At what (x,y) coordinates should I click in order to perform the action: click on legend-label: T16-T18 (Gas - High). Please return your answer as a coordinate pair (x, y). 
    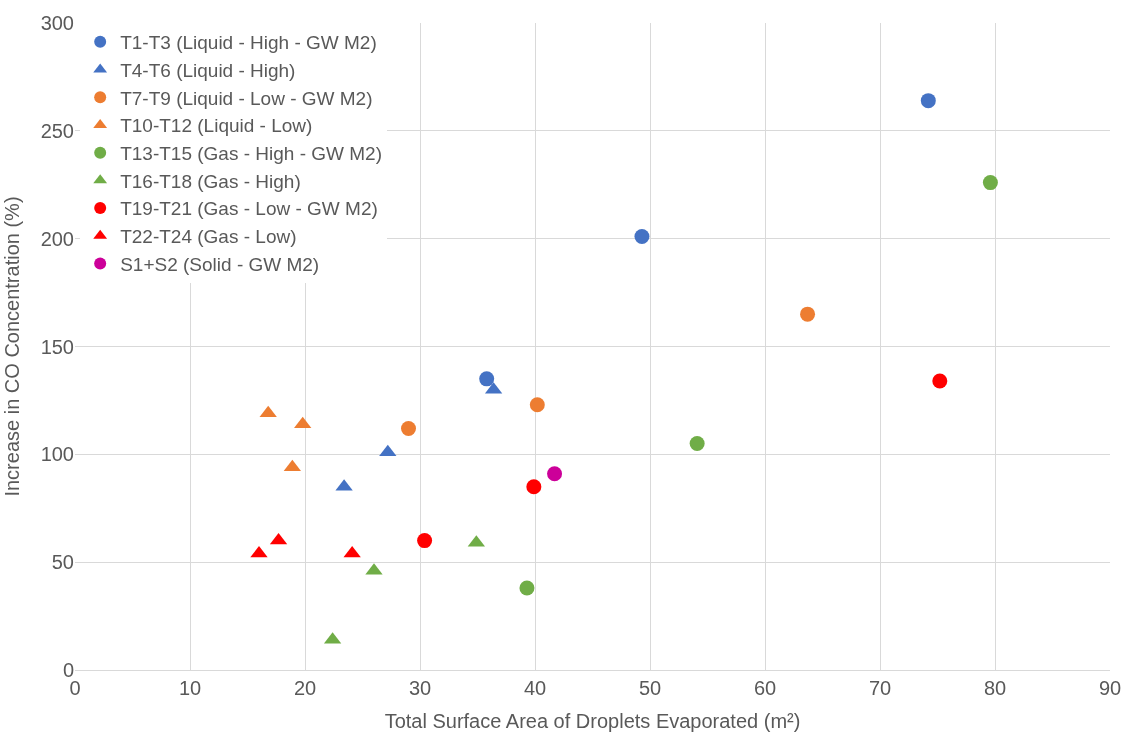
    Looking at the image, I should click on (210, 181).